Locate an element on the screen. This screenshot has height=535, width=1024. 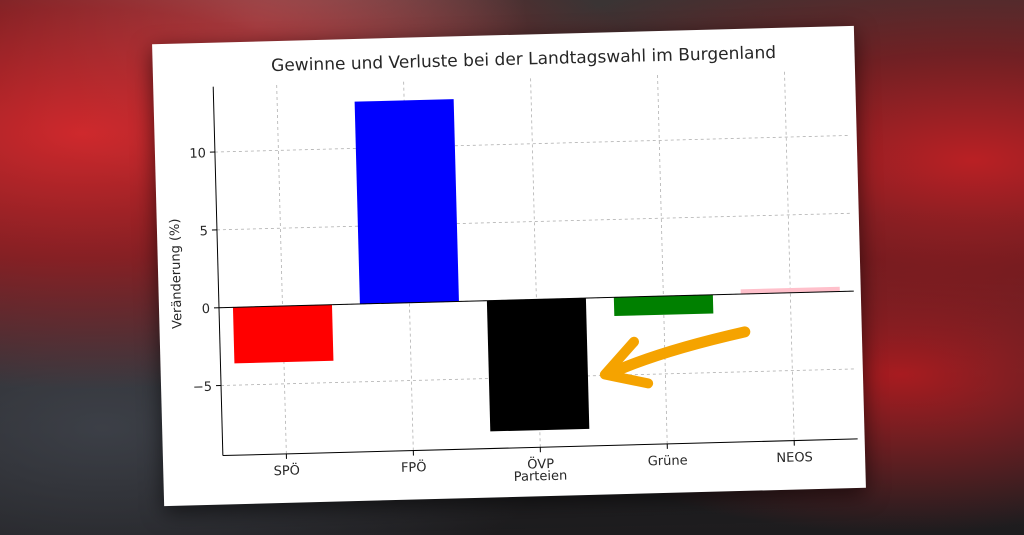
zero-line is located at coordinates (536, 299).